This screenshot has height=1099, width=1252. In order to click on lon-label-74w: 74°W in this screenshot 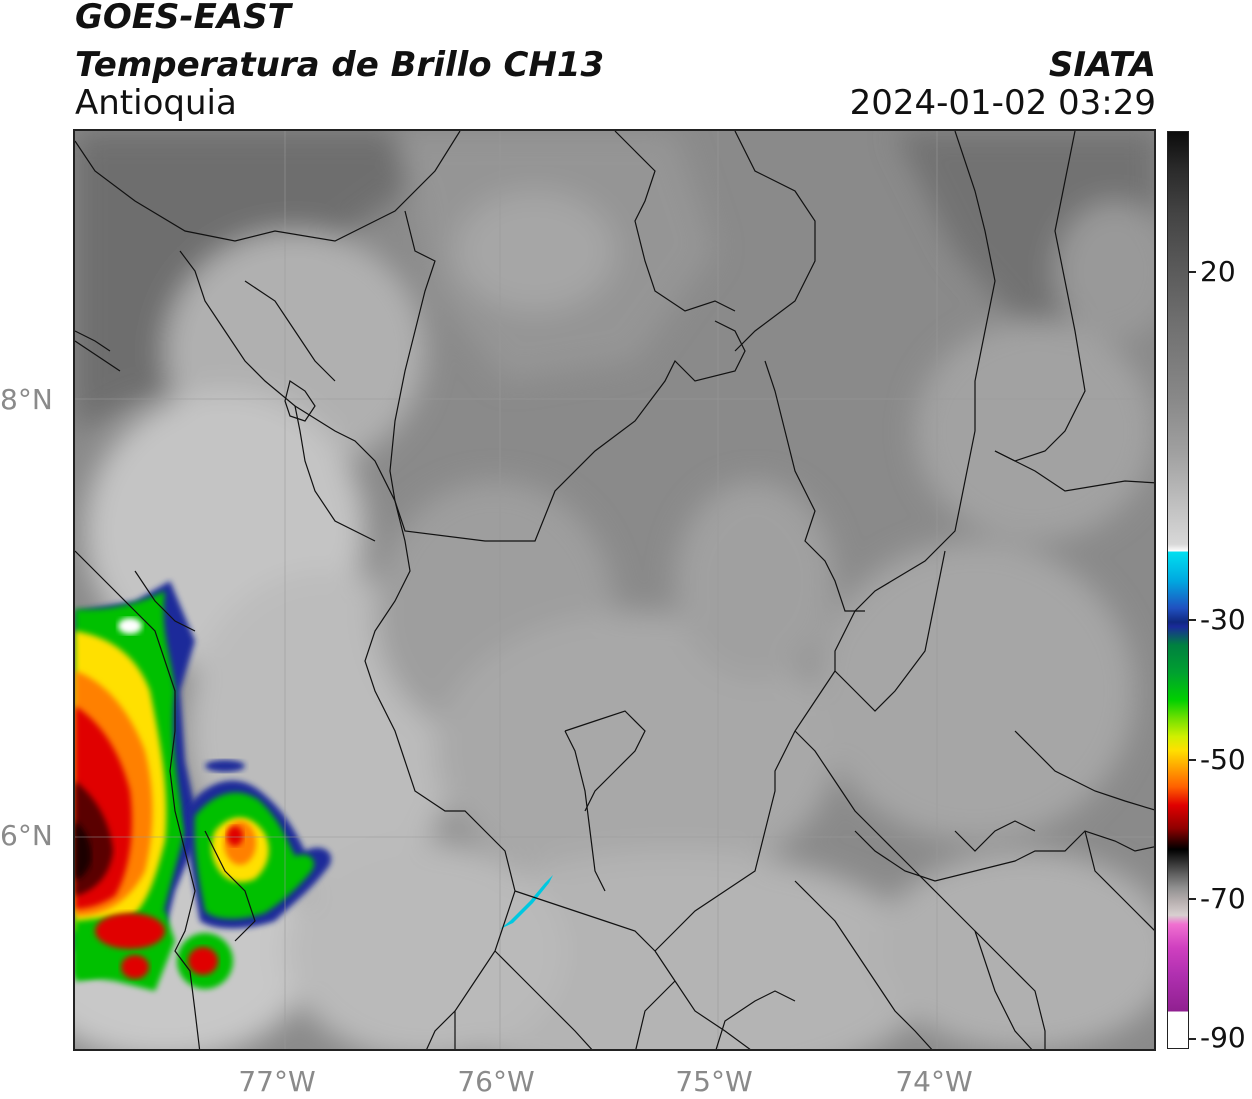, I will do `click(934, 1081)`.